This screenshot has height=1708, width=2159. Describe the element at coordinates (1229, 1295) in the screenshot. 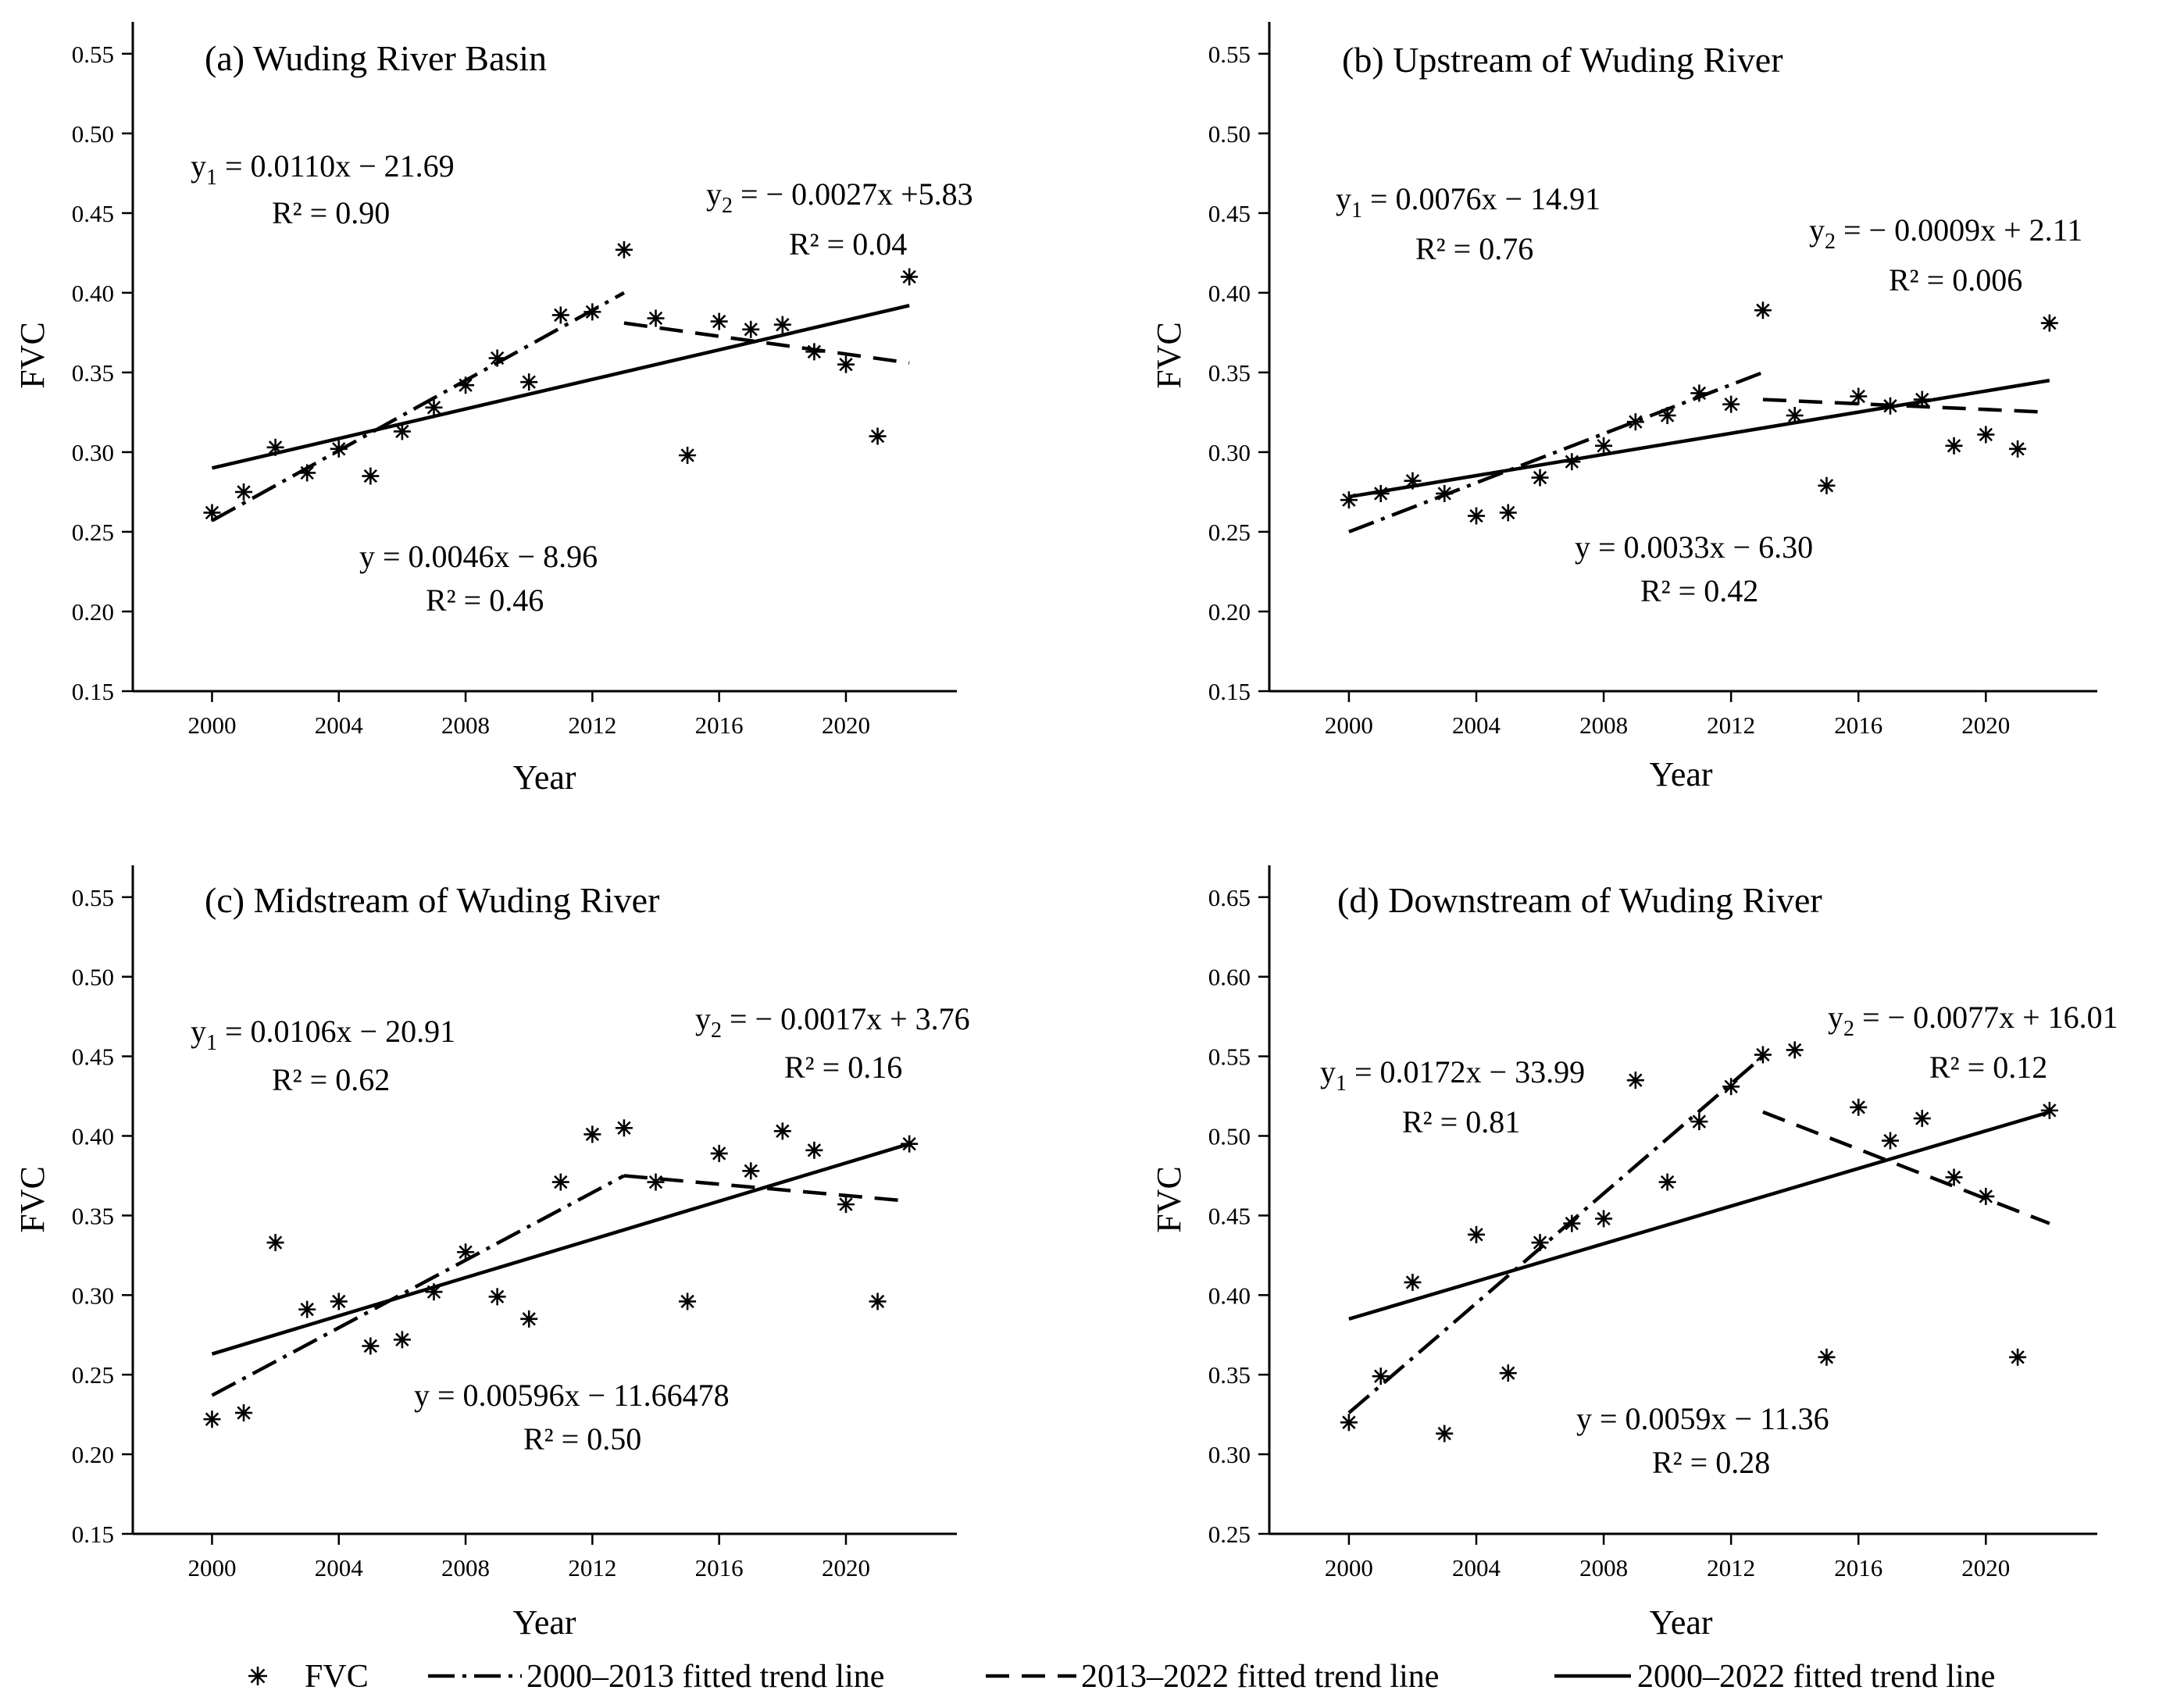

I see `panel-d-ytick-label: 0.40` at that location.